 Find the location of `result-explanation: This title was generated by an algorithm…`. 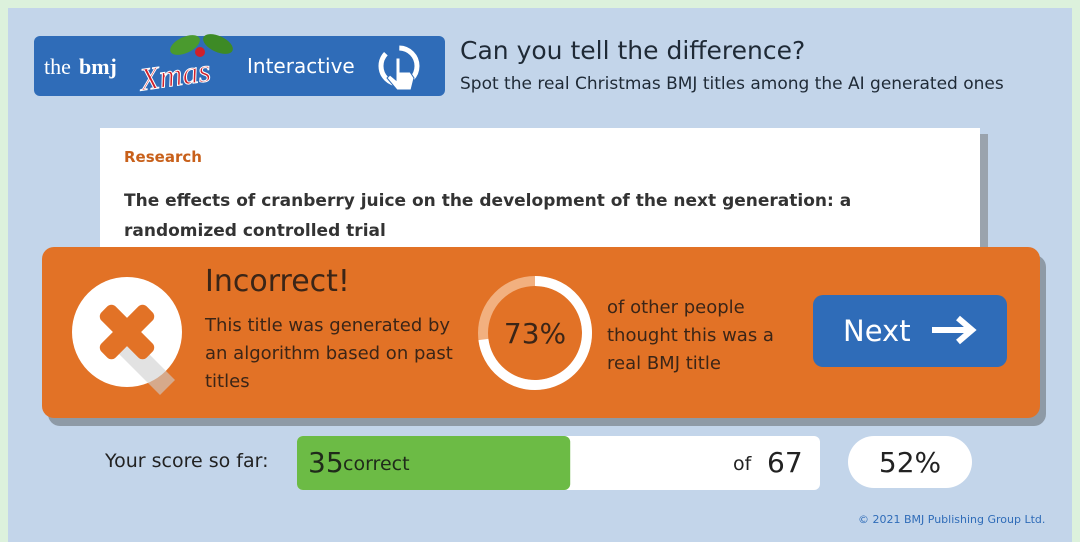

result-explanation: This title was generated by an algorithm… is located at coordinates (329, 353).